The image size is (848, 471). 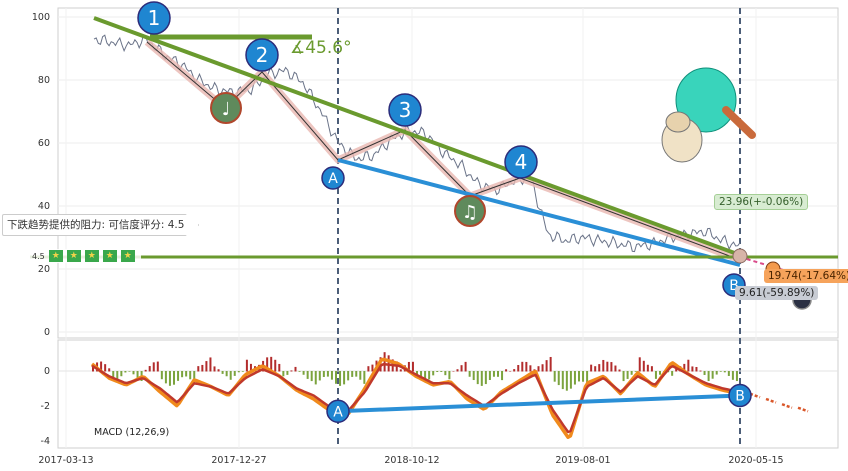 What do you see at coordinates (41, 17) in the screenshot?
I see `y-tick-label: 100` at bounding box center [41, 17].